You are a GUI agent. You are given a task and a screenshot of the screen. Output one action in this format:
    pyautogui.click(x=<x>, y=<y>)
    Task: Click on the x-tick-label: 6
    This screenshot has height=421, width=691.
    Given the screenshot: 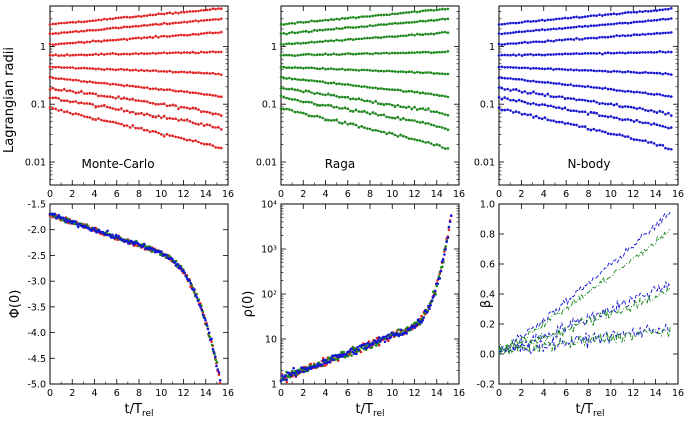 What is the action you would take?
    pyautogui.click(x=117, y=393)
    